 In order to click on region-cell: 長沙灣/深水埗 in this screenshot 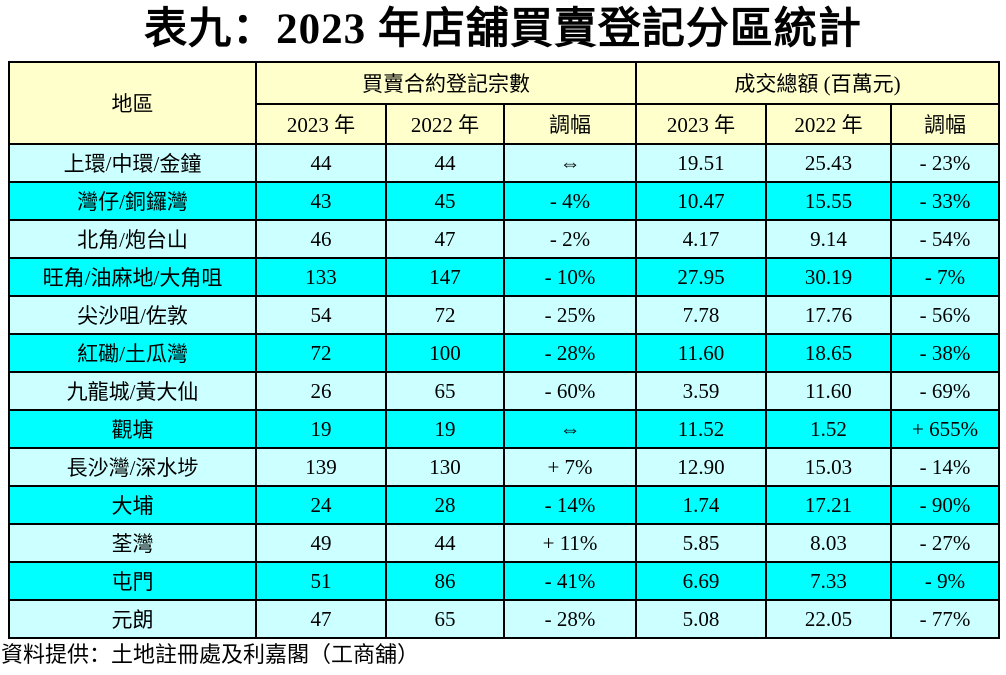, I will do `click(132, 467)`.